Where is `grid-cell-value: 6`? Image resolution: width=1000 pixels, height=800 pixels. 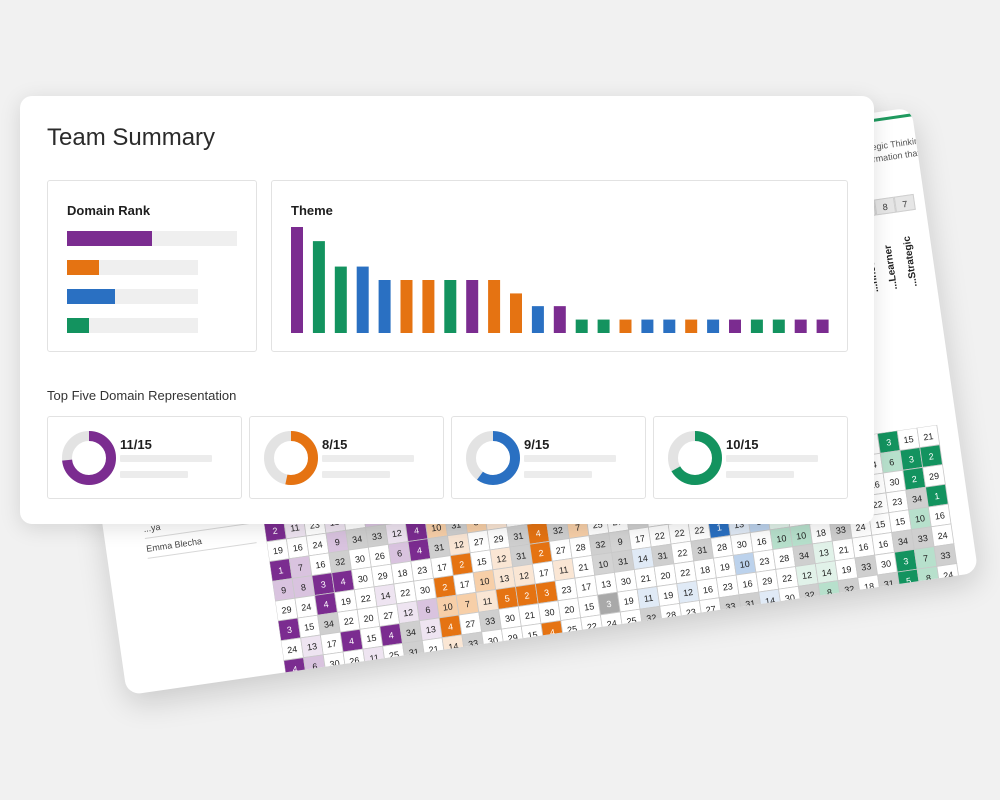 grid-cell-value: 6 is located at coordinates (315, 666).